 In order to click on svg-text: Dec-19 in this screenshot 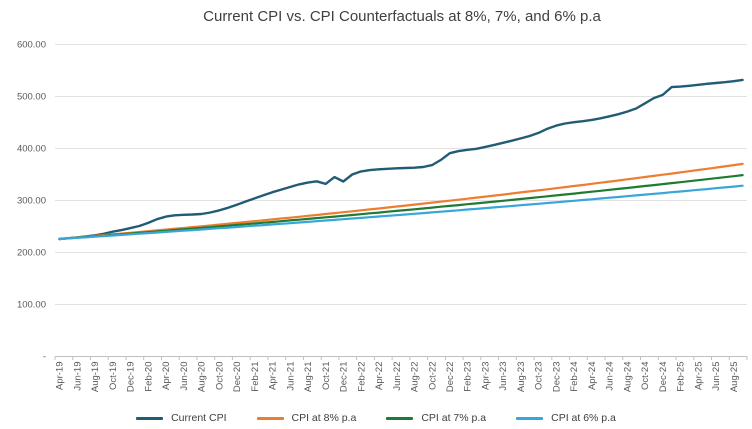, I will do `click(131, 377)`.